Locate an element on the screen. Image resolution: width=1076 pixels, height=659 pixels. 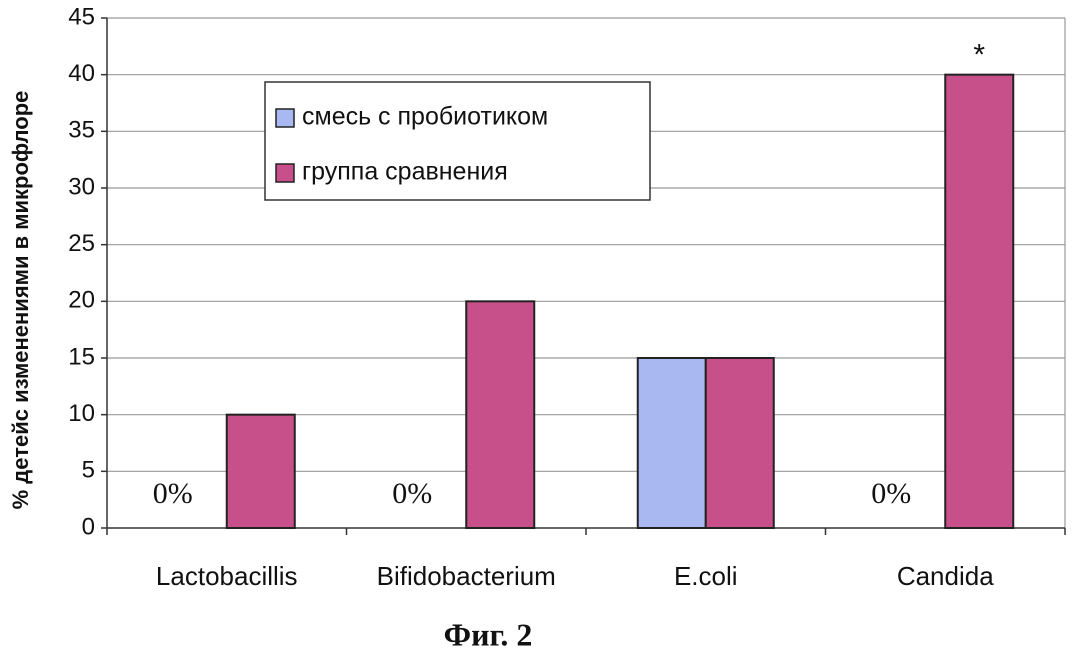
y-tick-label: 40 is located at coordinates (81, 73).